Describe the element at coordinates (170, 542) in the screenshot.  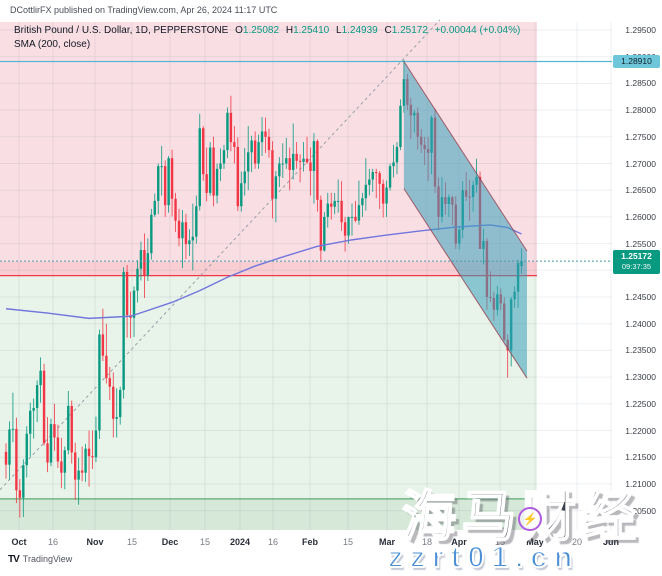
I see `time-axis-label: Dec` at that location.